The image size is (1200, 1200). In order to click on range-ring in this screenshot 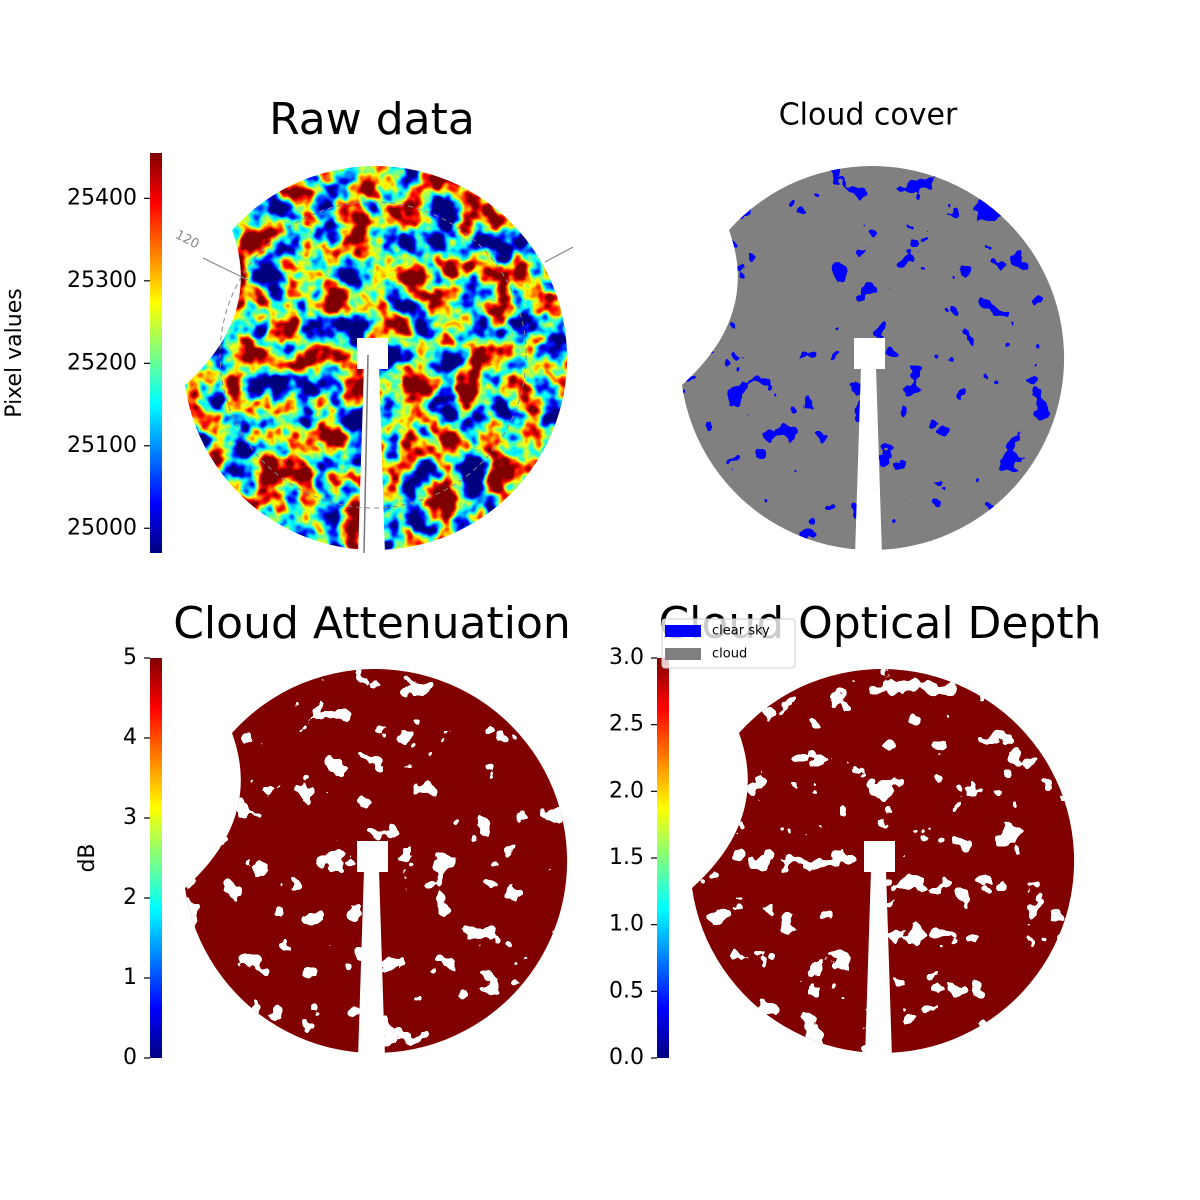, I will do `click(373, 355)`.